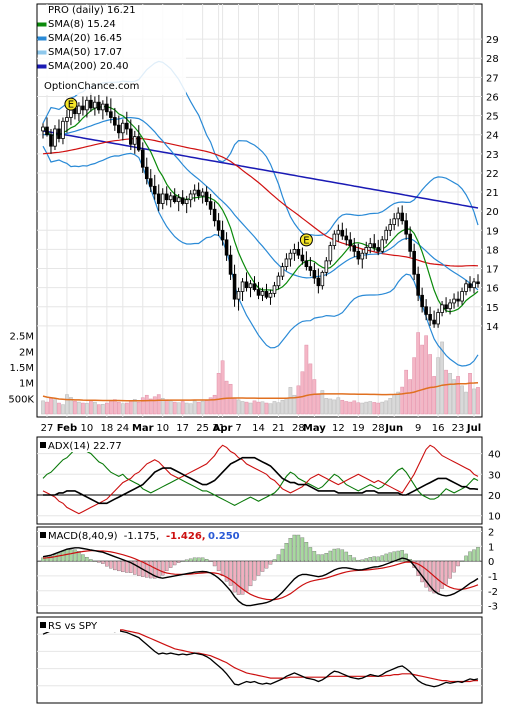  What do you see at coordinates (47, 428) in the screenshot?
I see `date-tick-label: 27` at bounding box center [47, 428].